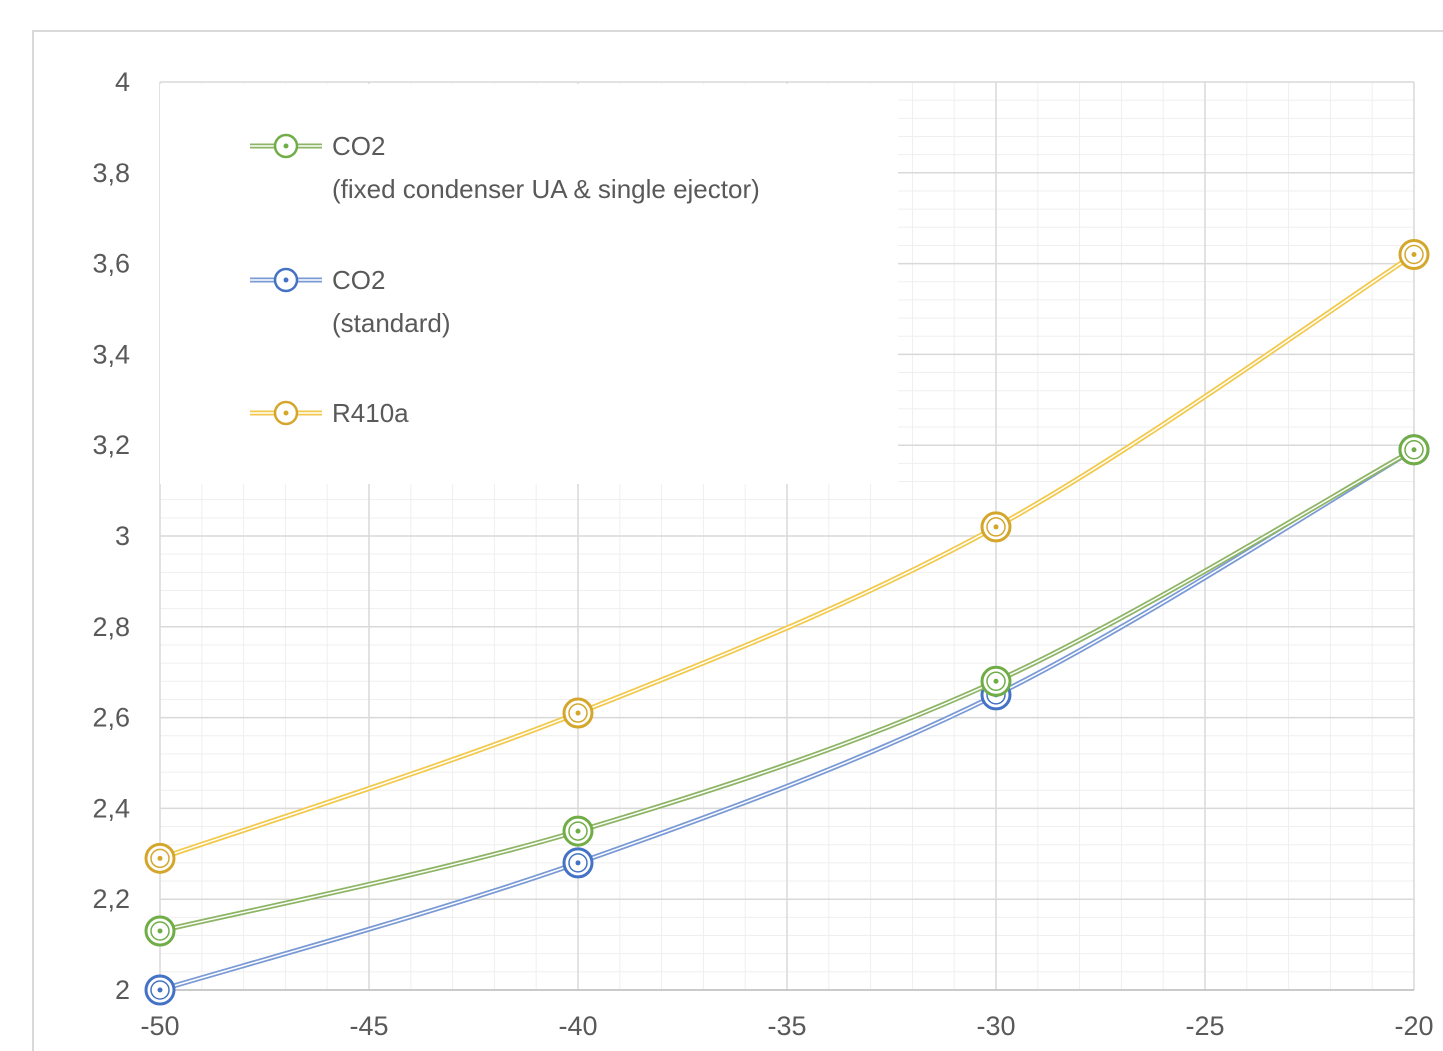 The height and width of the screenshot is (1051, 1443). I want to click on x-tick-label: -45, so click(368, 1026).